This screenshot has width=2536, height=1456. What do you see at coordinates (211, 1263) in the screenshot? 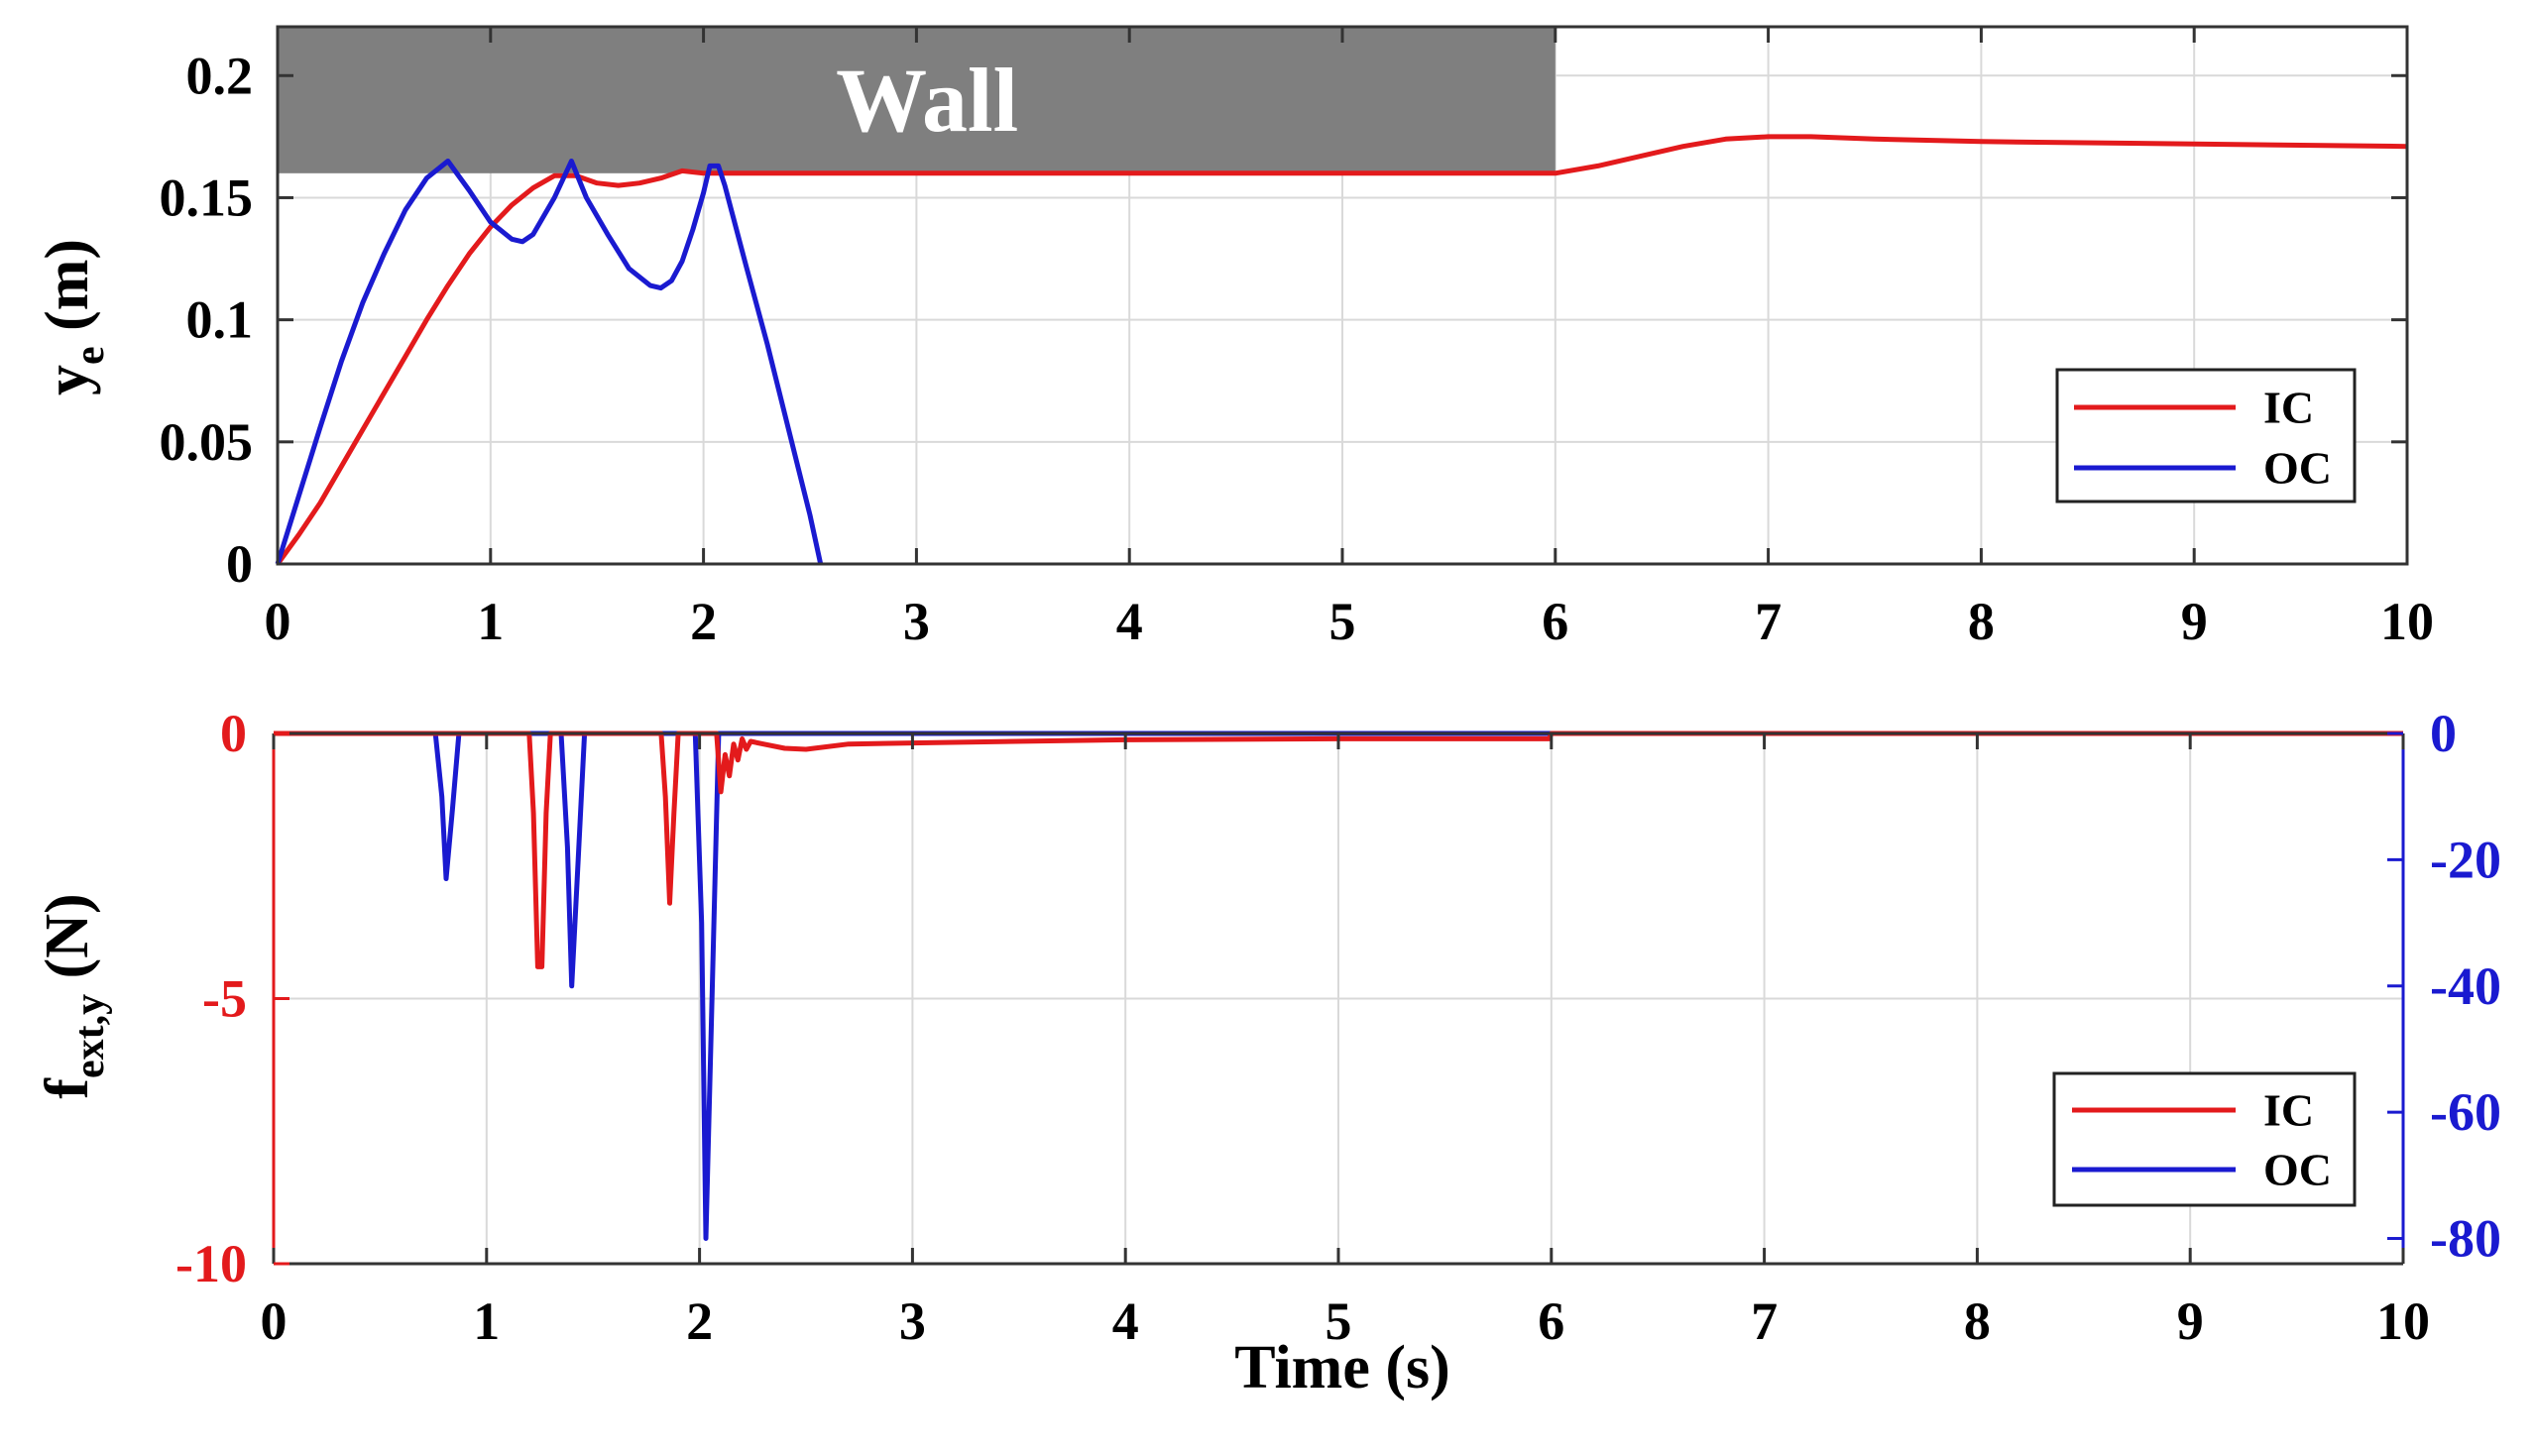
I see `bottom-left-y-tick-label-0: -10` at bounding box center [211, 1263].